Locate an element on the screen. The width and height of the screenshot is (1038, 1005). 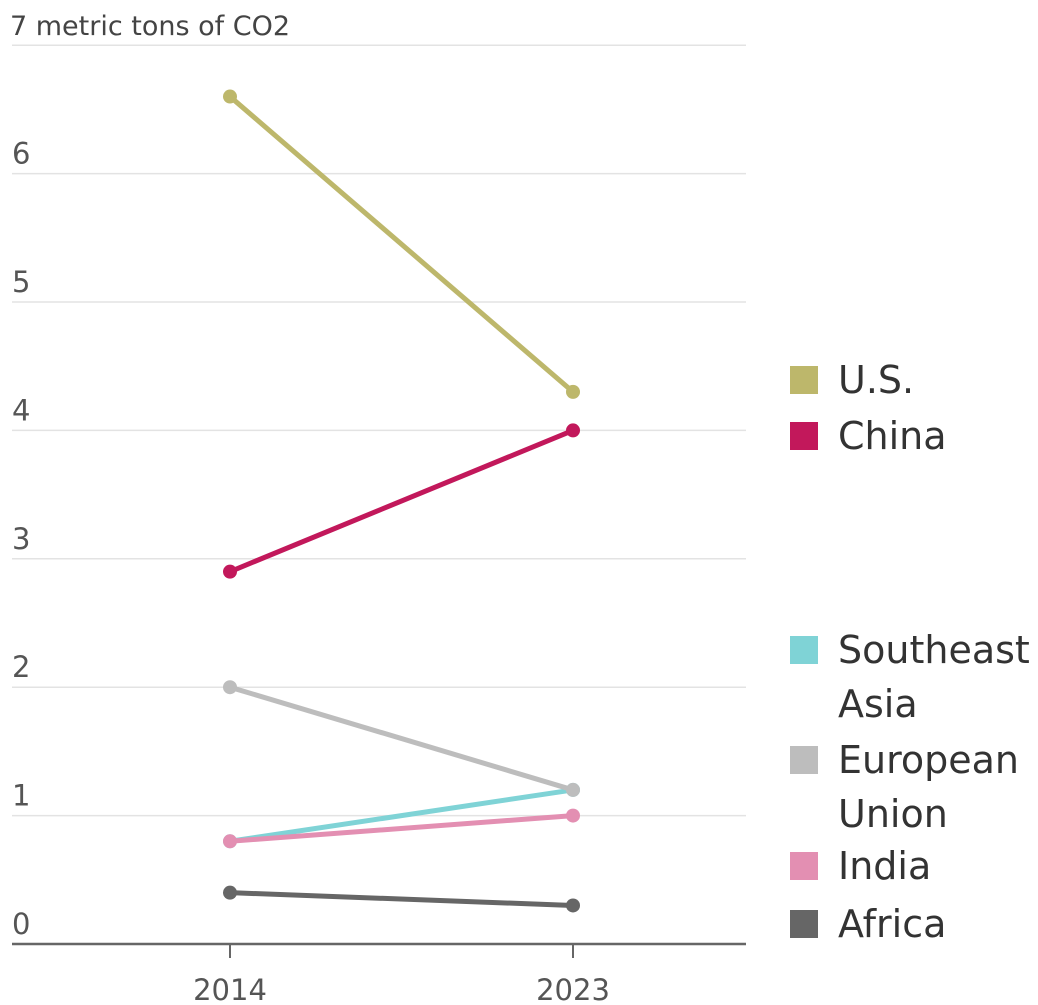
legend-item: China is located at coordinates (868, 436).